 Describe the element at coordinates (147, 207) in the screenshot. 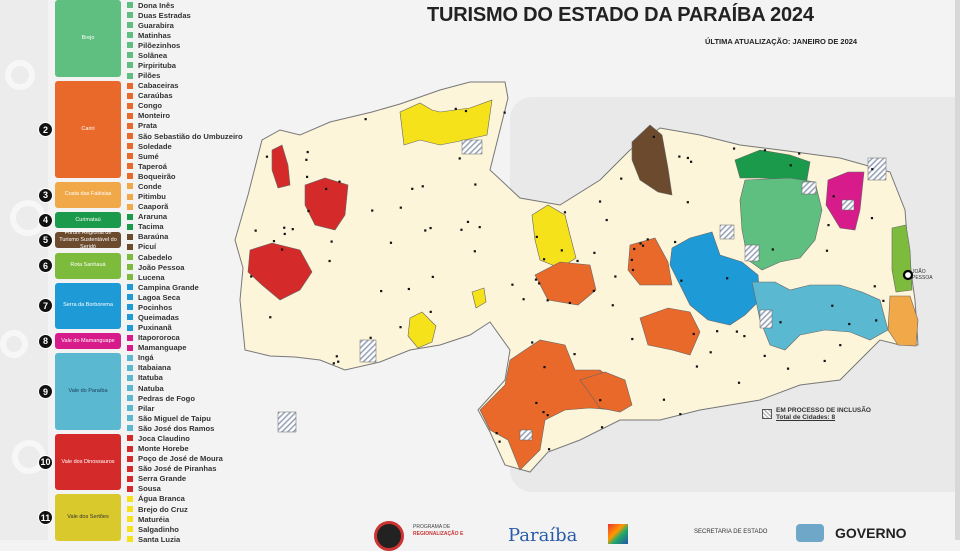

I see `city-item: Caaporã` at that location.